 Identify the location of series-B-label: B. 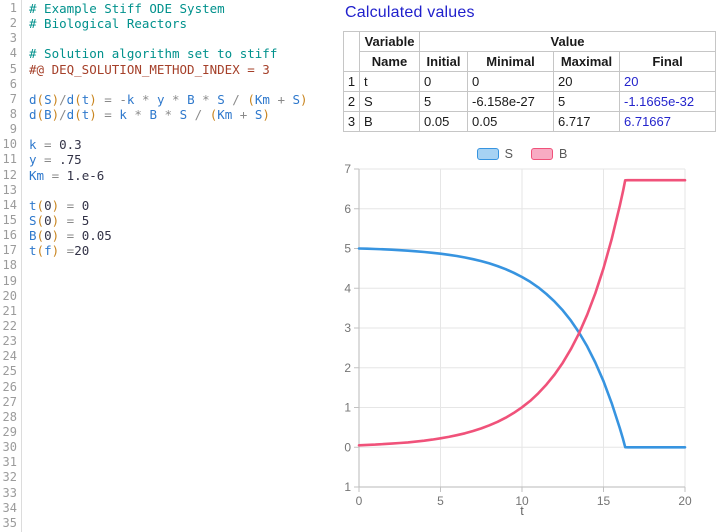
(563, 153).